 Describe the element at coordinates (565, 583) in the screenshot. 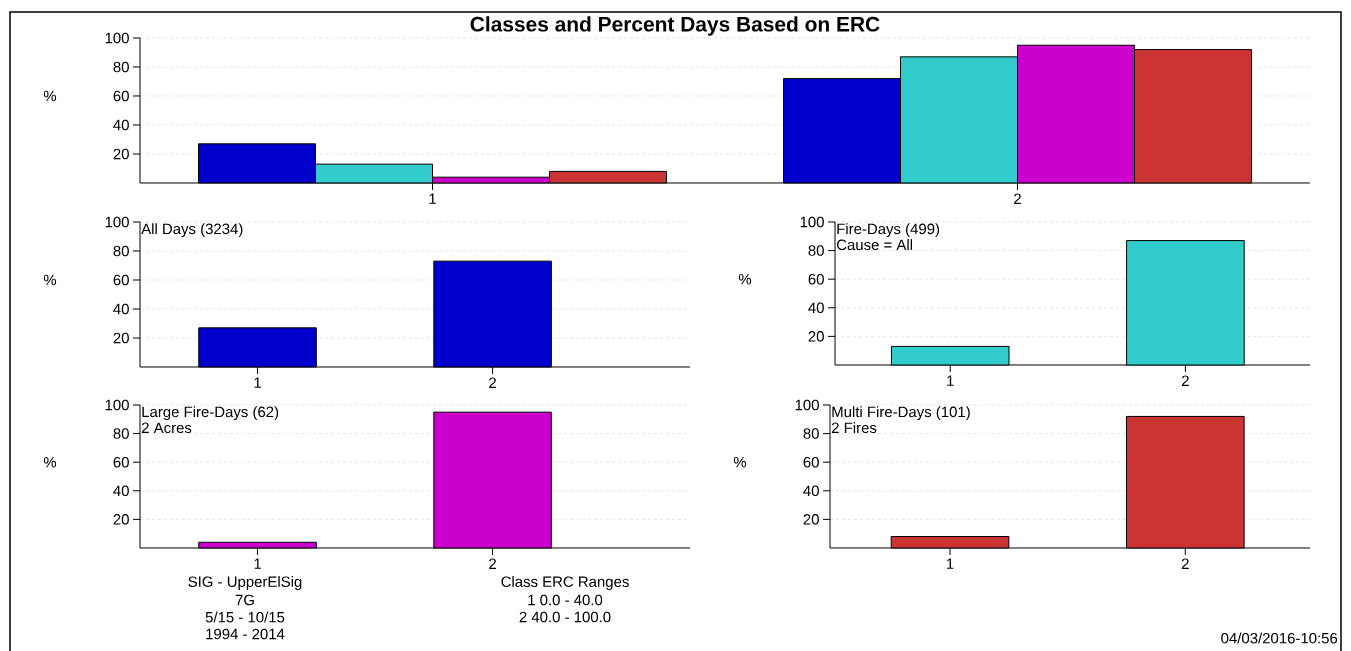

I see `text: Class ERC Ranges` at that location.